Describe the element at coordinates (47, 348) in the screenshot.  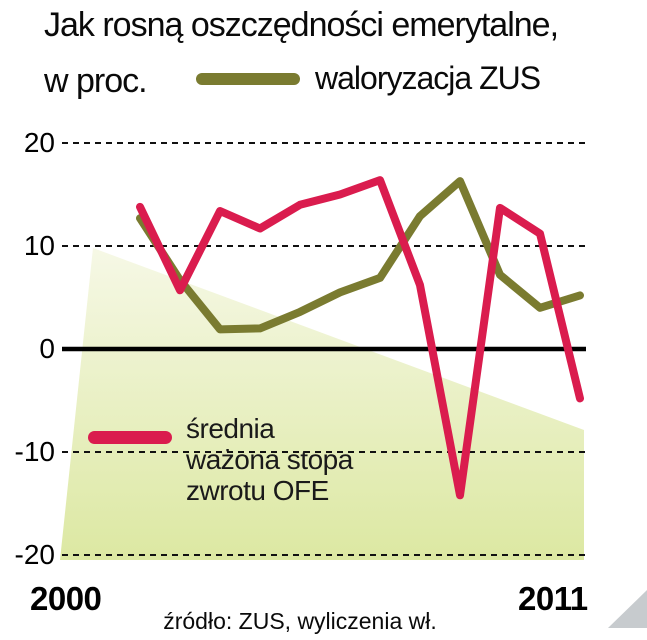
I see `y-tick-label-0: 0` at that location.